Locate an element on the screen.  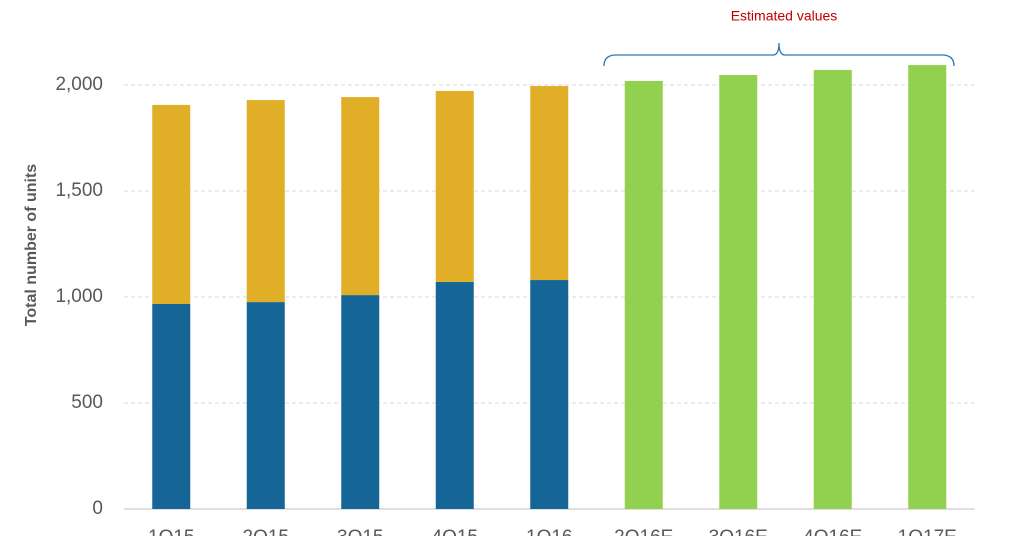
x-tick-label: 1Q16 is located at coordinates (549, 531).